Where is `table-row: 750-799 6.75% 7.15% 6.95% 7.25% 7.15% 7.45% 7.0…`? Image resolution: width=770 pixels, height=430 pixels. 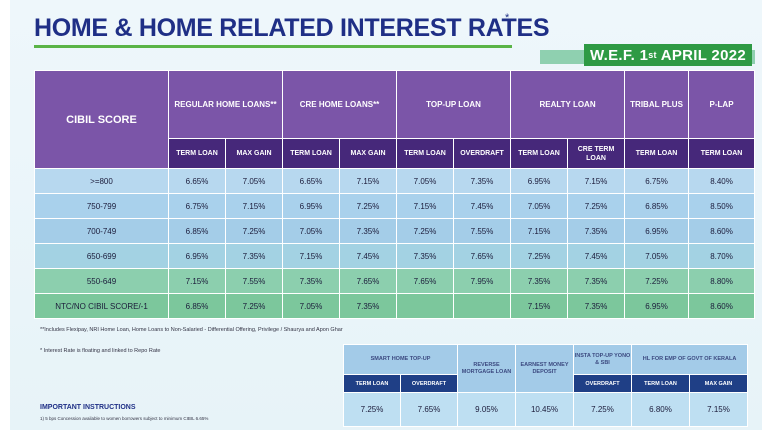 table-row: 750-799 6.75% 7.15% 6.95% 7.25% 7.15% 7.45% 7.0… is located at coordinates (395, 206).